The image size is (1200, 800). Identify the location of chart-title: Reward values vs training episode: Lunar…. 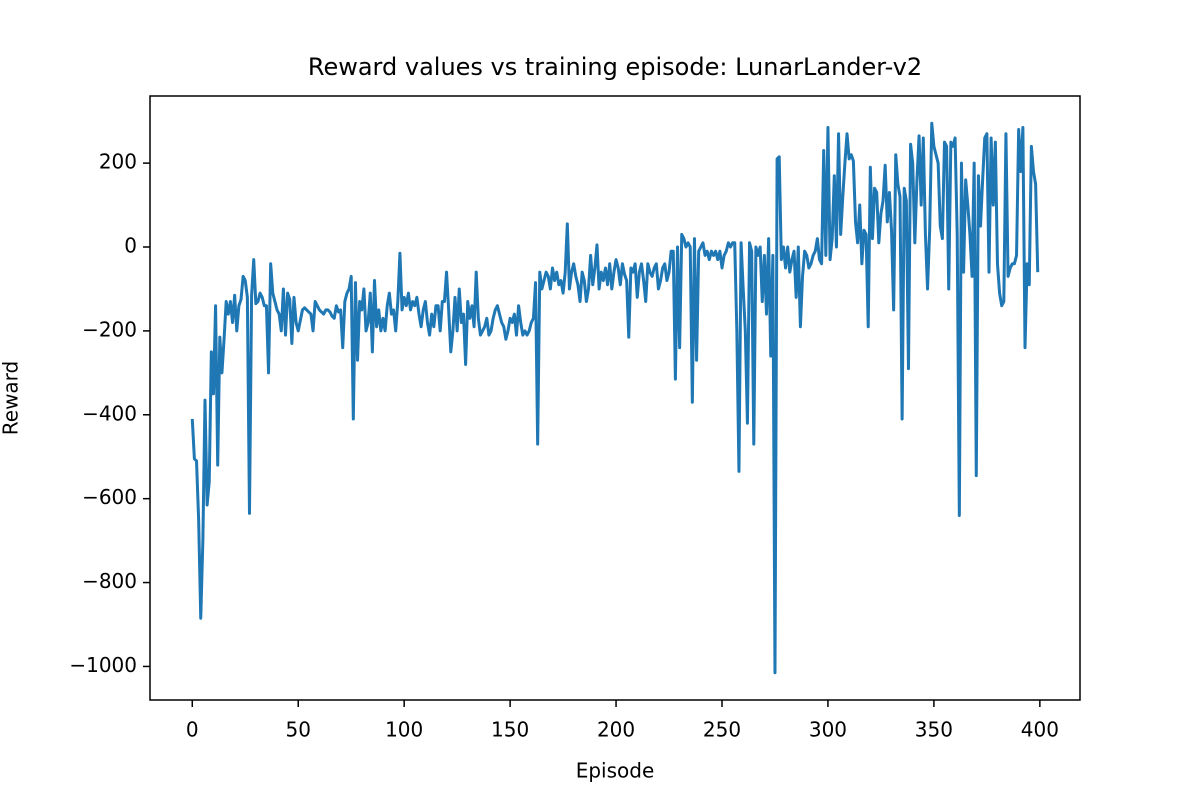
(615, 67).